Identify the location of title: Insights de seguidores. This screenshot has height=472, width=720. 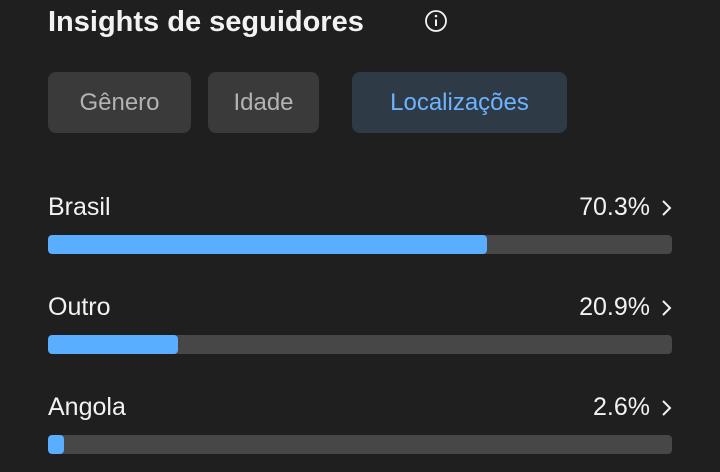
(206, 22).